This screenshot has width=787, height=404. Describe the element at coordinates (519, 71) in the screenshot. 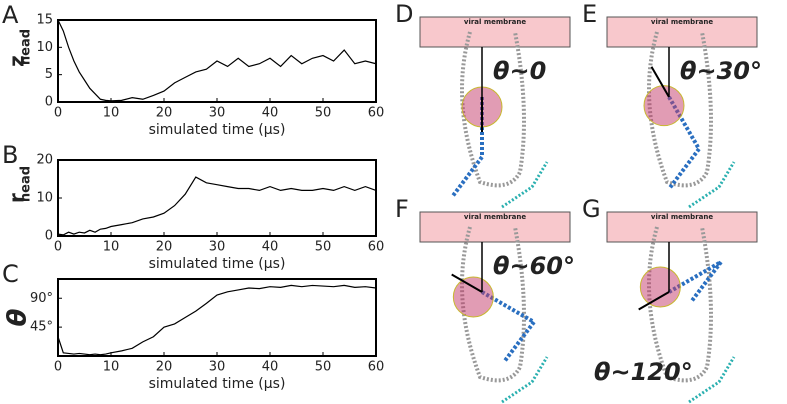

I see `angle-label: θ~0` at that location.